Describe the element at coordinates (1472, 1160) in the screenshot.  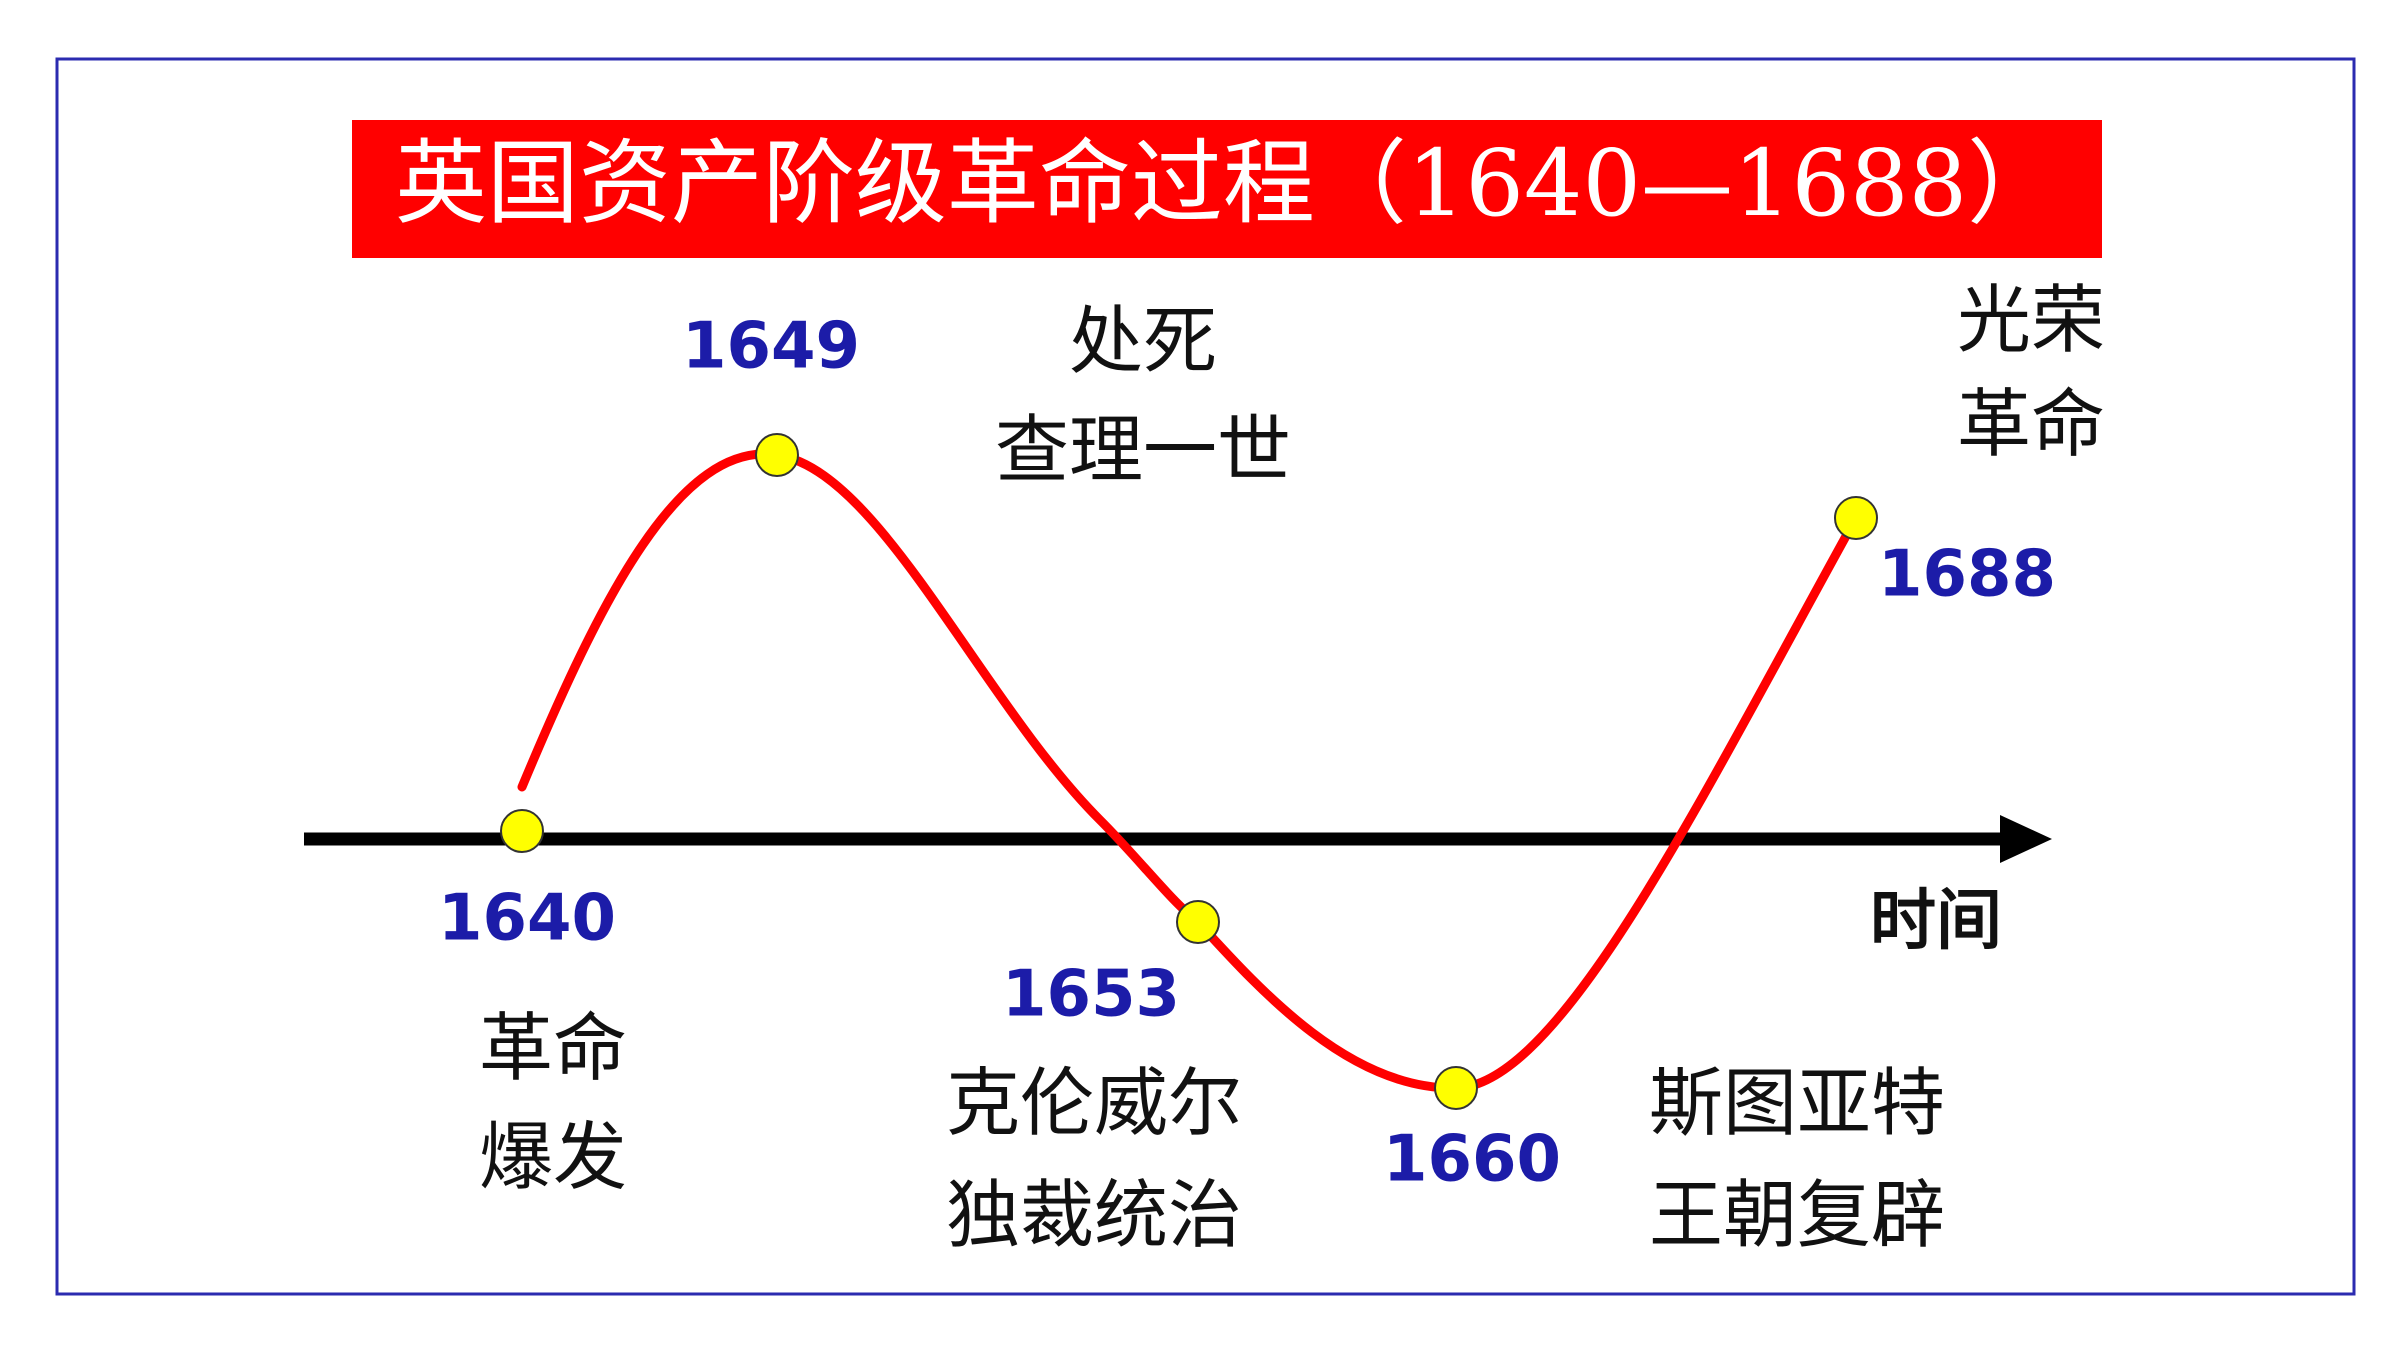
I see `event-year: 1660` at that location.